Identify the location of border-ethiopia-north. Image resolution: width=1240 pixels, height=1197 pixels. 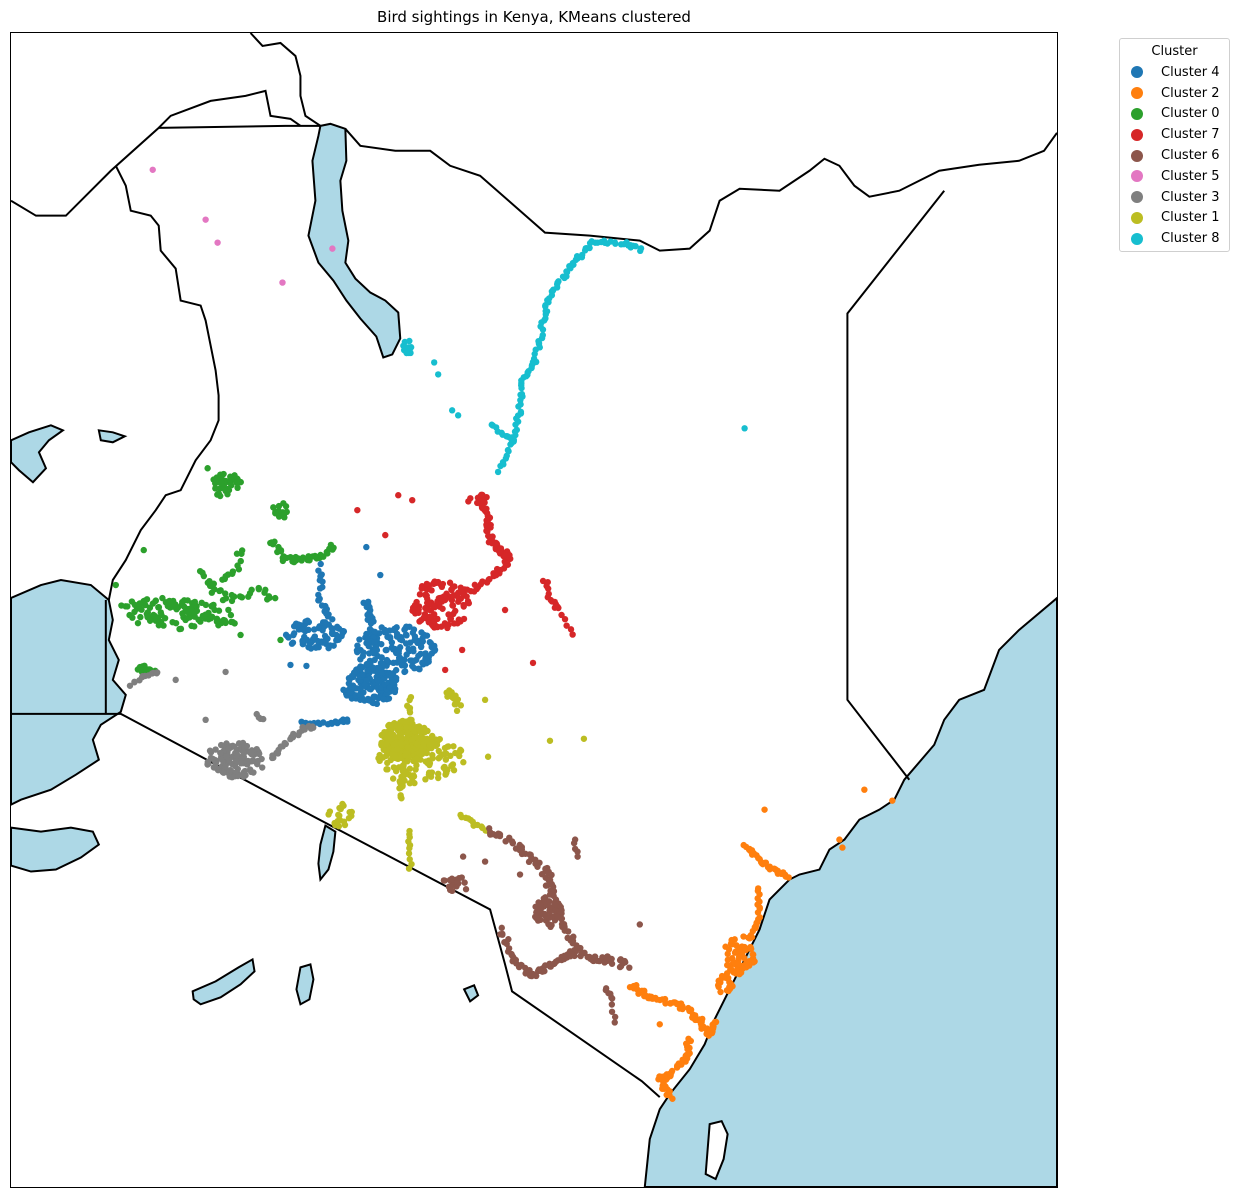
(700, 190).